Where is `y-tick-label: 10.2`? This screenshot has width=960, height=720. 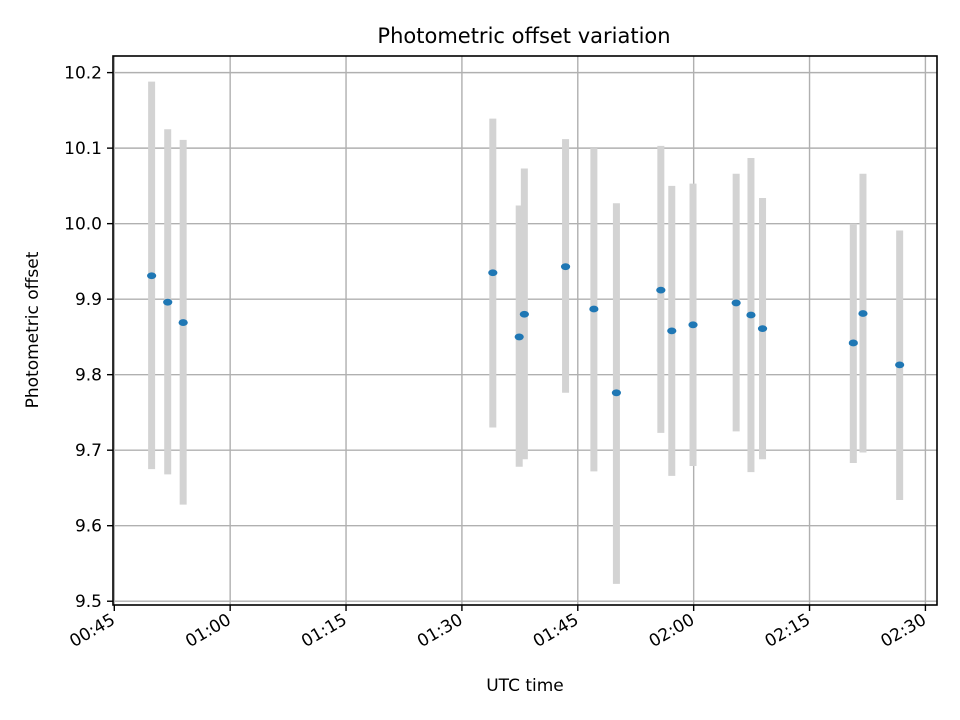
y-tick-label: 10.2 is located at coordinates (83, 74).